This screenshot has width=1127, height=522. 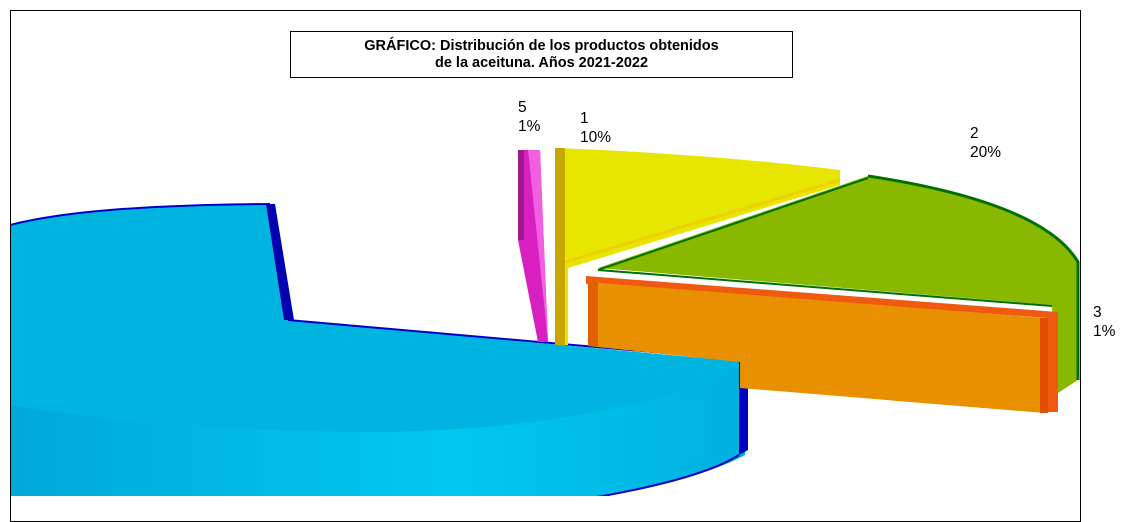 What do you see at coordinates (986, 143) in the screenshot?
I see `slice-2-label: 2 20%` at bounding box center [986, 143].